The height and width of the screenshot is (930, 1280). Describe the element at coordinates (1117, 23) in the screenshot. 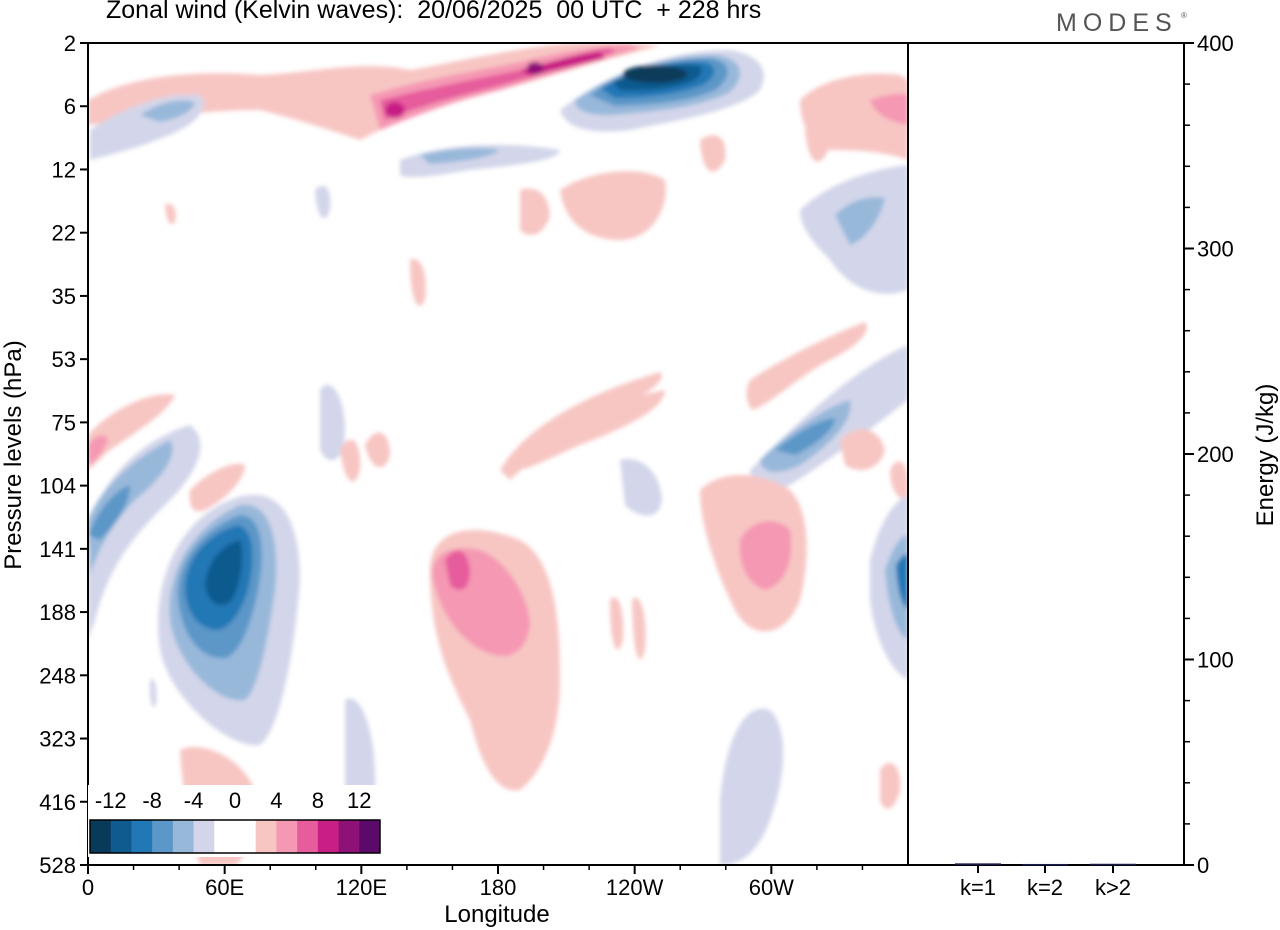

I see `modes-logo: MODES` at that location.